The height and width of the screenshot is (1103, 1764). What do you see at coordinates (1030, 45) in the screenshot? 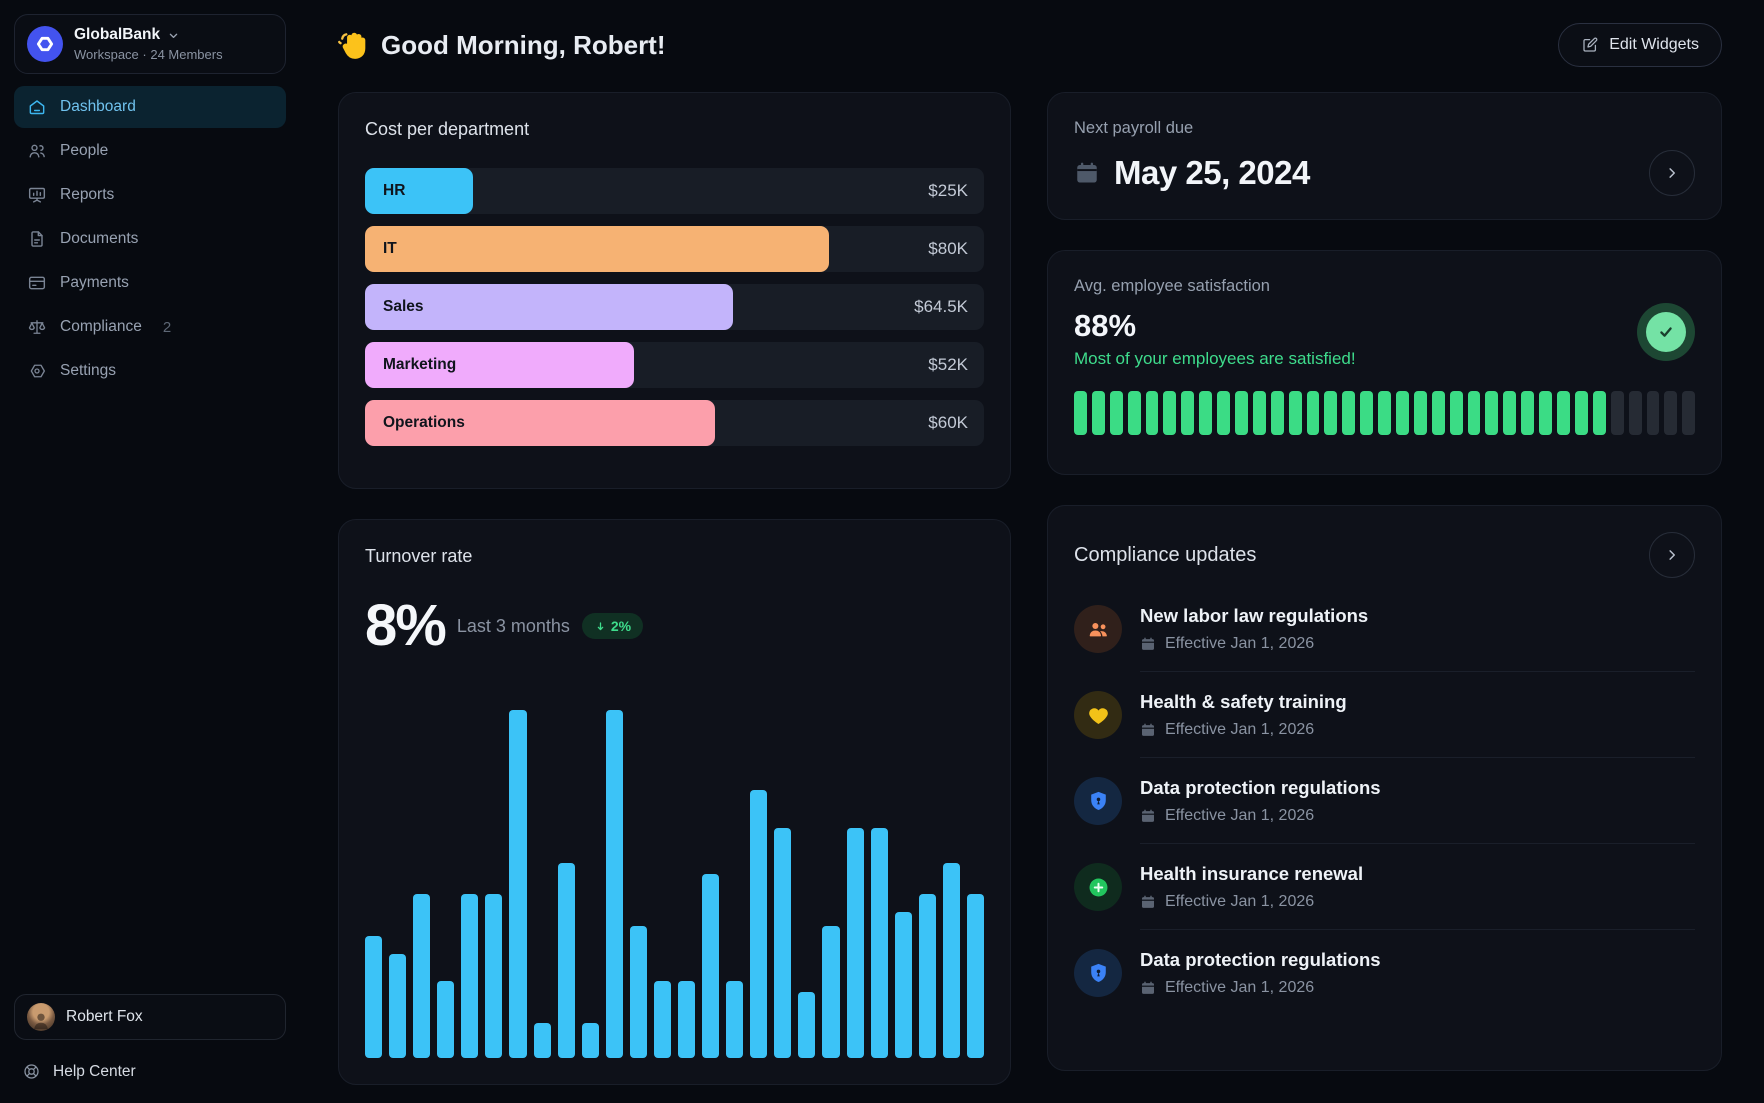
I see `topbar: Good Morning, Robert! Edit Widgets` at bounding box center [1030, 45].